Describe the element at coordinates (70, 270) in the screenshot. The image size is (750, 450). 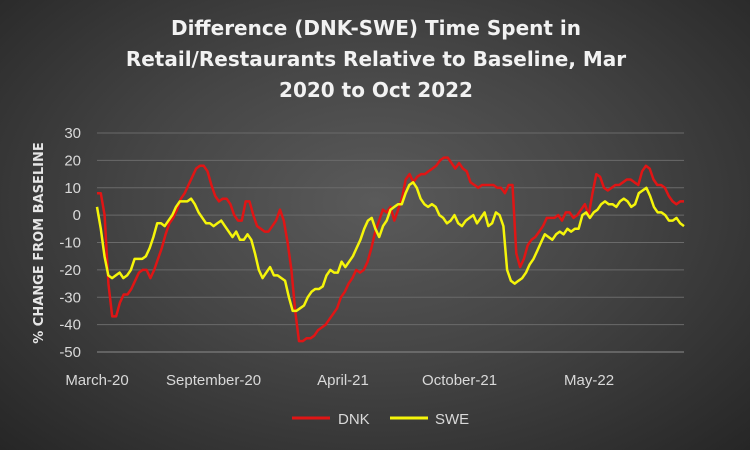
I see `y-tick-label: -20` at that location.